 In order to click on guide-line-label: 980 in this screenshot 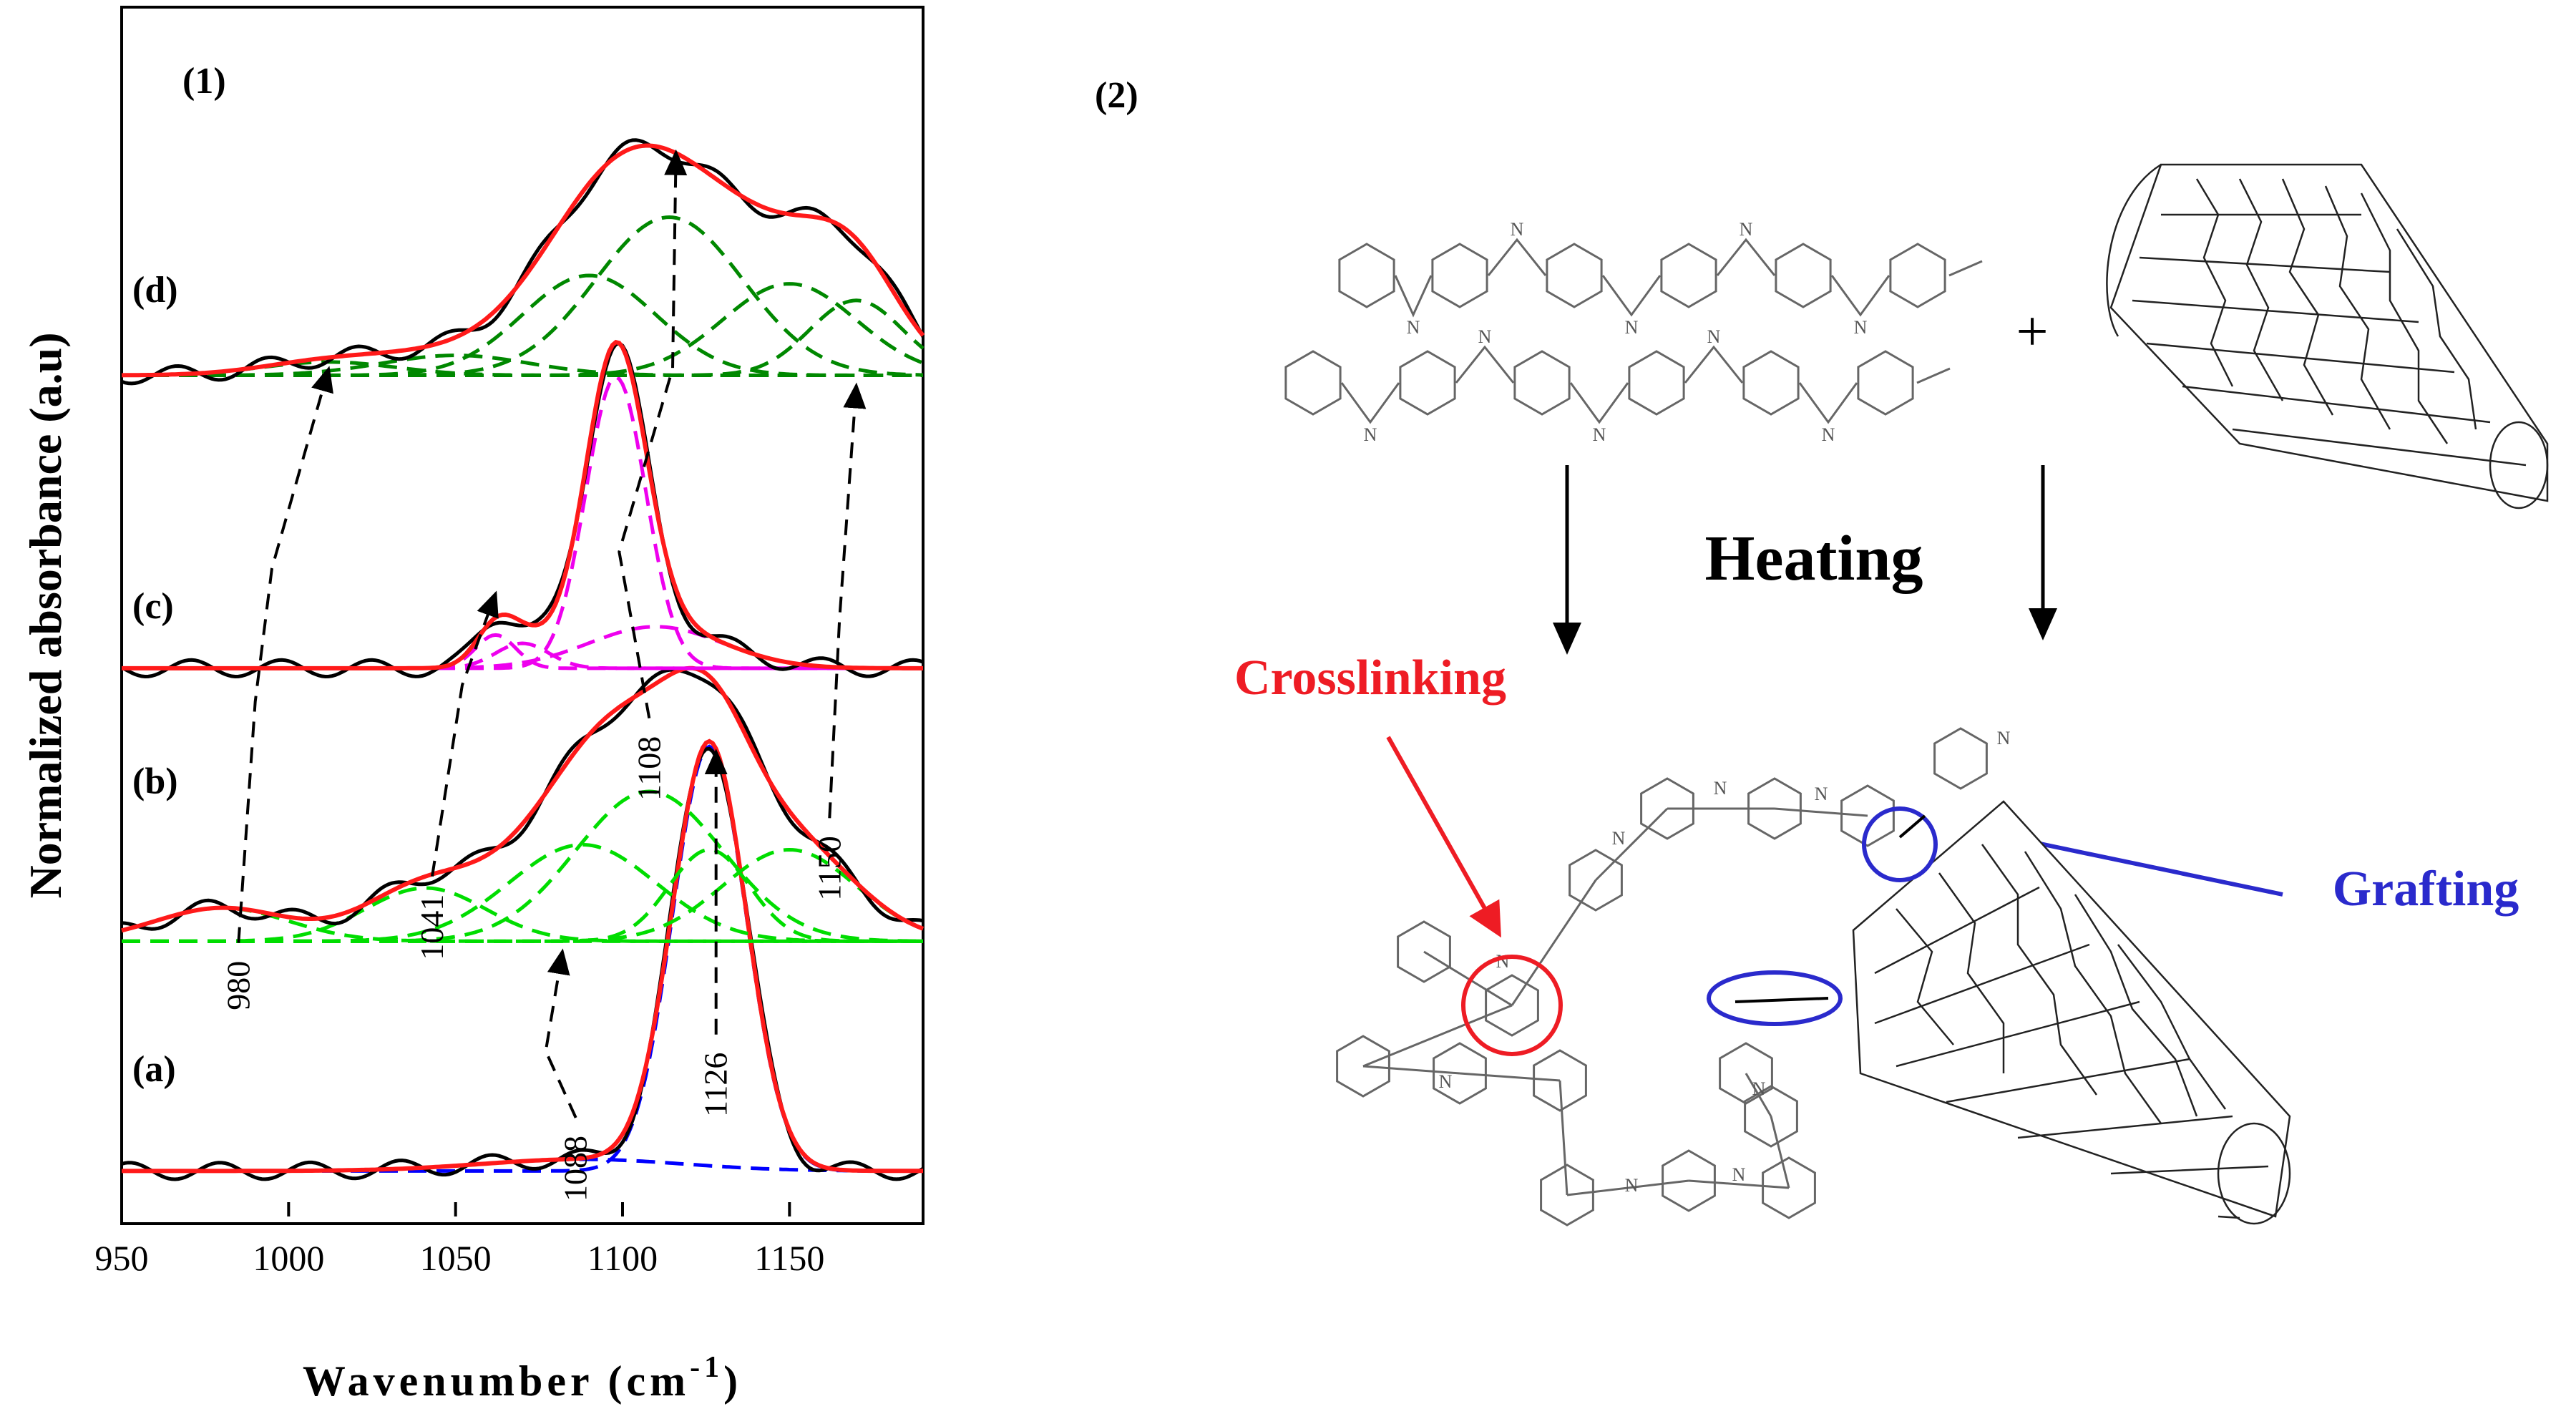, I will do `click(238, 986)`.